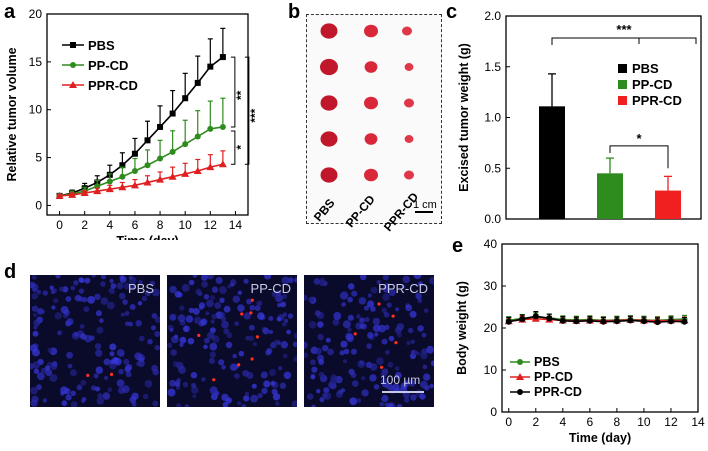  What do you see at coordinates (294, 12) in the screenshot?
I see `panel-letter-b: b` at bounding box center [294, 12].